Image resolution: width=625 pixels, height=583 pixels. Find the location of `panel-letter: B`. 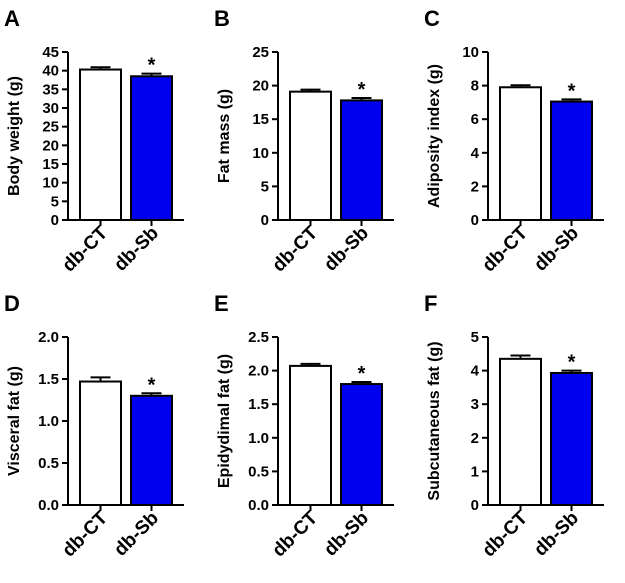

panel-letter: B is located at coordinates (222, 18).